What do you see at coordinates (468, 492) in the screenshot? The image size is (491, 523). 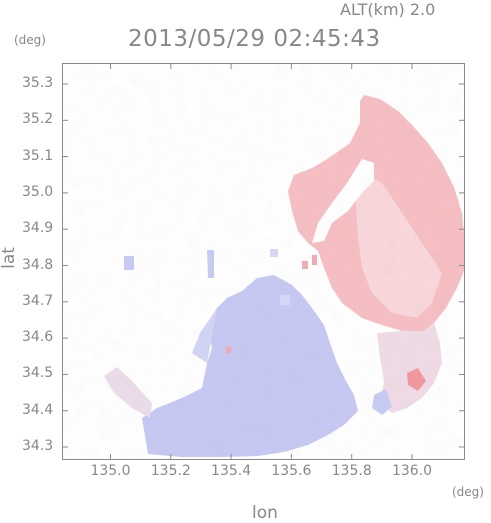 I see `x-unit-label: (deg)` at bounding box center [468, 492].